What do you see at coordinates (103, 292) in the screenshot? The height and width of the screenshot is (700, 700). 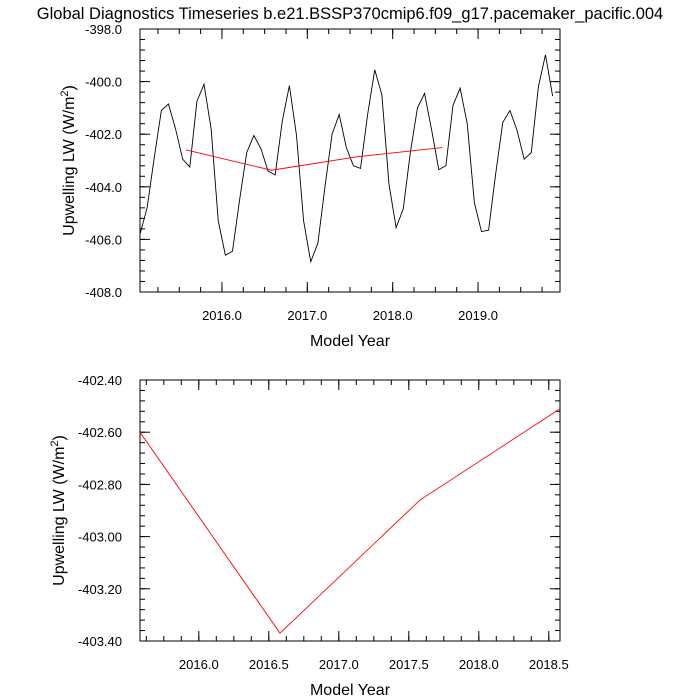 I see `y-tick-label: -408.0` at bounding box center [103, 292].